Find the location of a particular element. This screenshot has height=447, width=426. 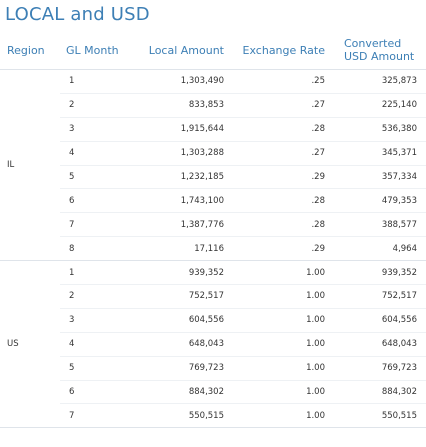

table-row: 4 648,043 1.00 648,043 is located at coordinates (213, 344).